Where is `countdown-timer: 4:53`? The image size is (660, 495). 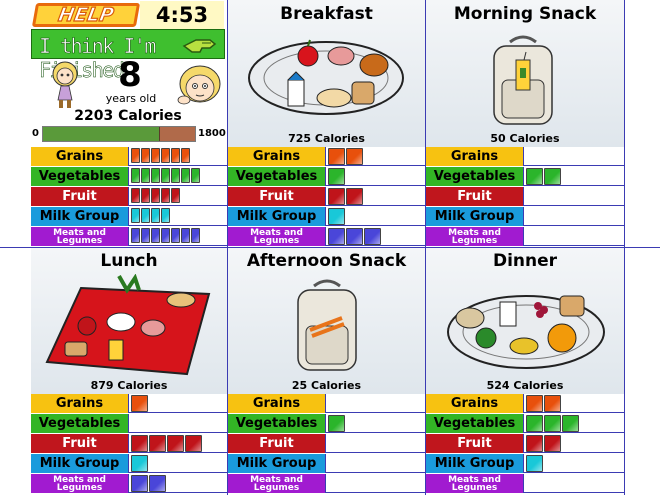 countdown-timer: 4:53 is located at coordinates (182, 15).